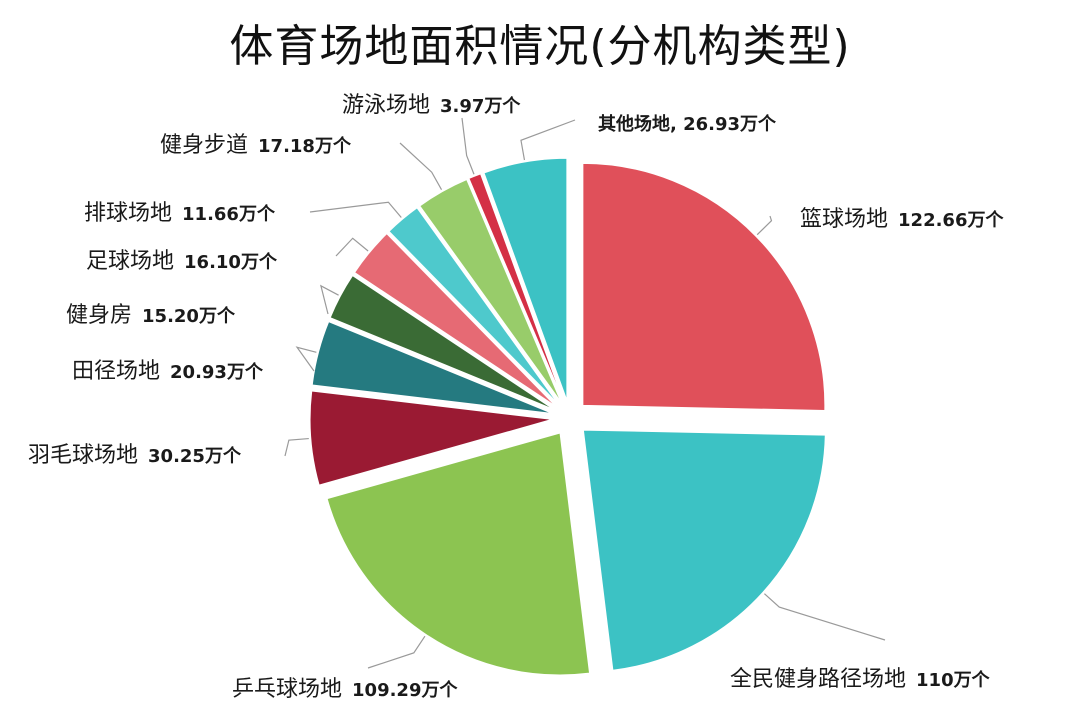 This screenshot has width=1080, height=720. What do you see at coordinates (99, 315) in the screenshot?
I see `slice-label-name: 健身房` at bounding box center [99, 315].